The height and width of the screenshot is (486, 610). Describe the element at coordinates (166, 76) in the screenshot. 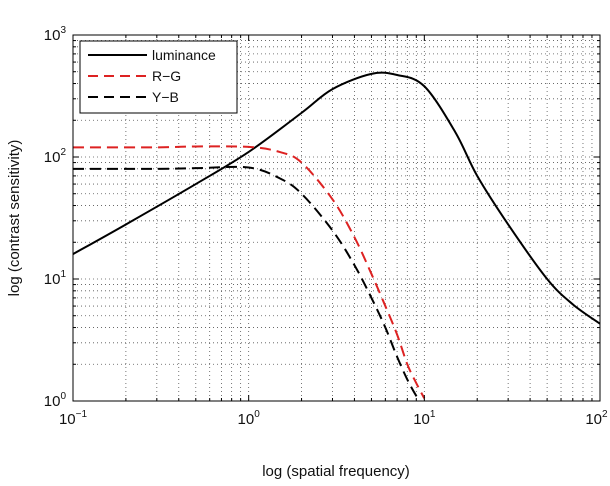

I see `legend-label: R−G` at that location.